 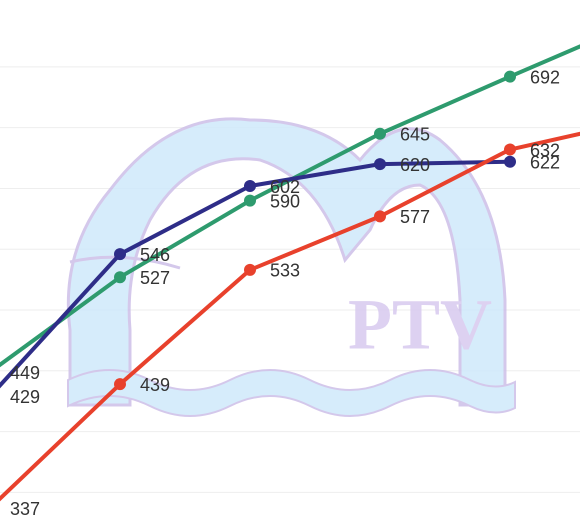 I want to click on data-label: 527, so click(x=155, y=278).